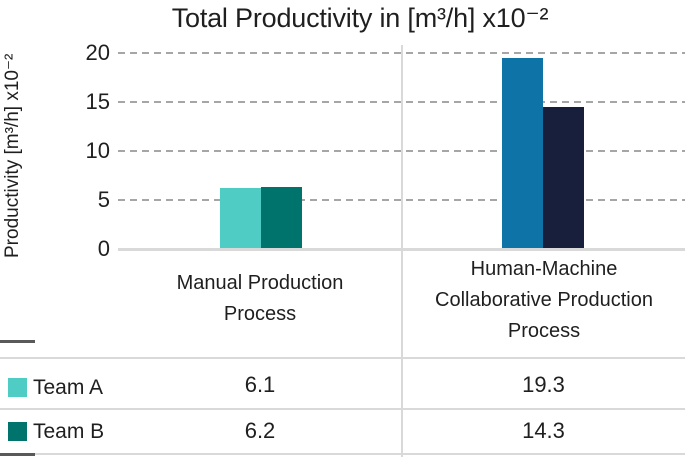  What do you see at coordinates (543, 430) in the screenshot?
I see `table-value-team-b-collaborative: 14.3` at bounding box center [543, 430].